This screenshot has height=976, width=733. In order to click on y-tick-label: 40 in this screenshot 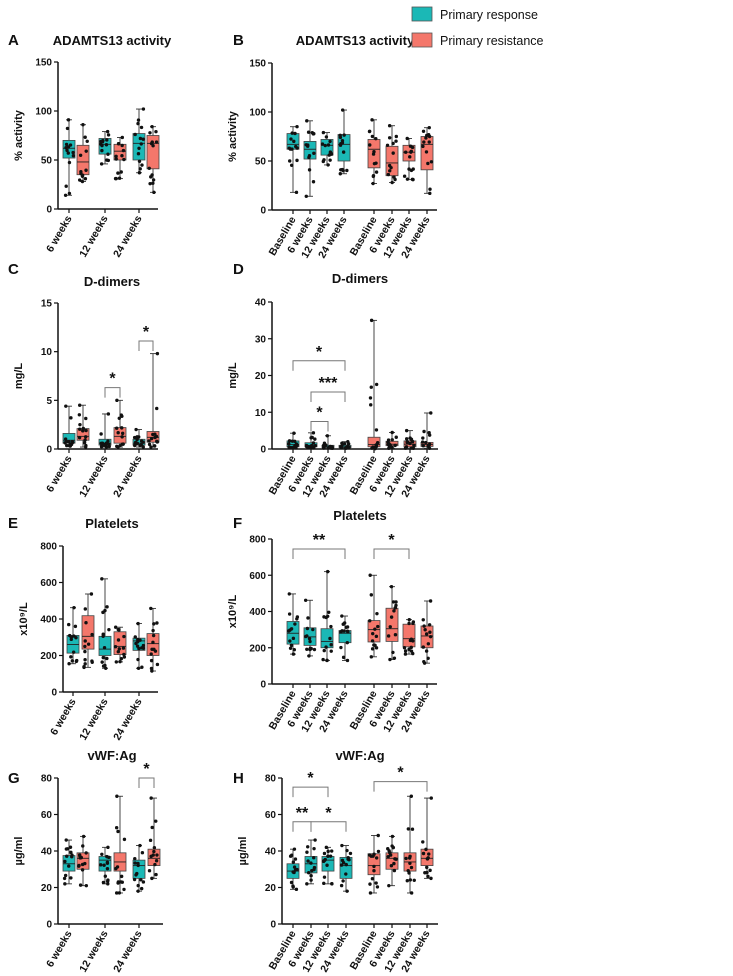, I will do `click(271, 852)`.